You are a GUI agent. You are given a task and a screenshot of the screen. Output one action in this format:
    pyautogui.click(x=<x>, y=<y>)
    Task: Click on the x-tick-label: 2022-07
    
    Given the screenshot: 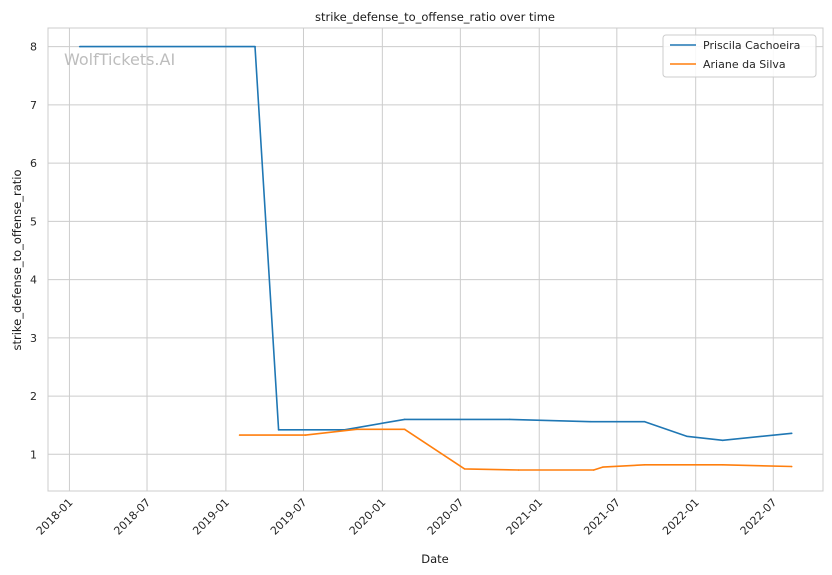 What is the action you would take?
    pyautogui.click(x=759, y=517)
    